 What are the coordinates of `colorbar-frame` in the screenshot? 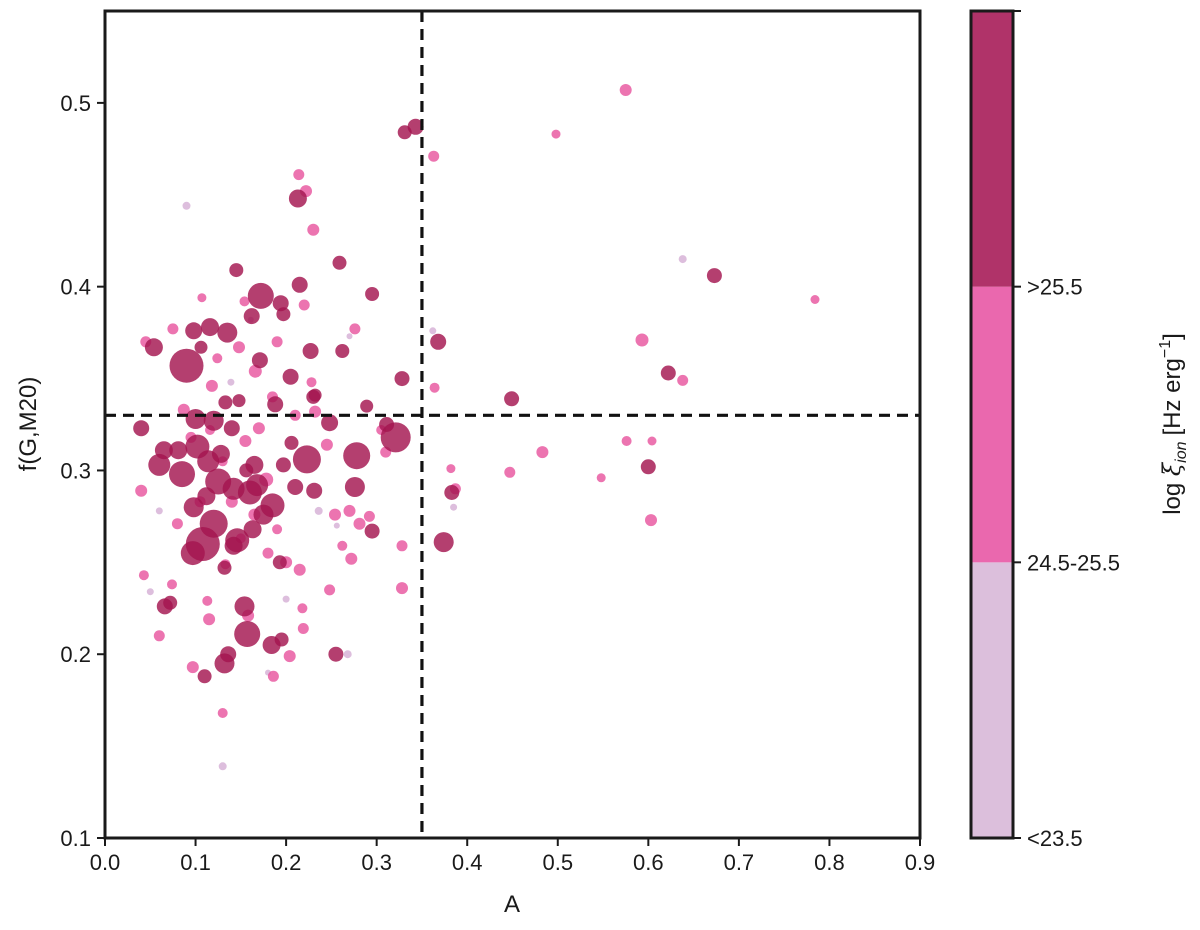 It's located at (992, 424).